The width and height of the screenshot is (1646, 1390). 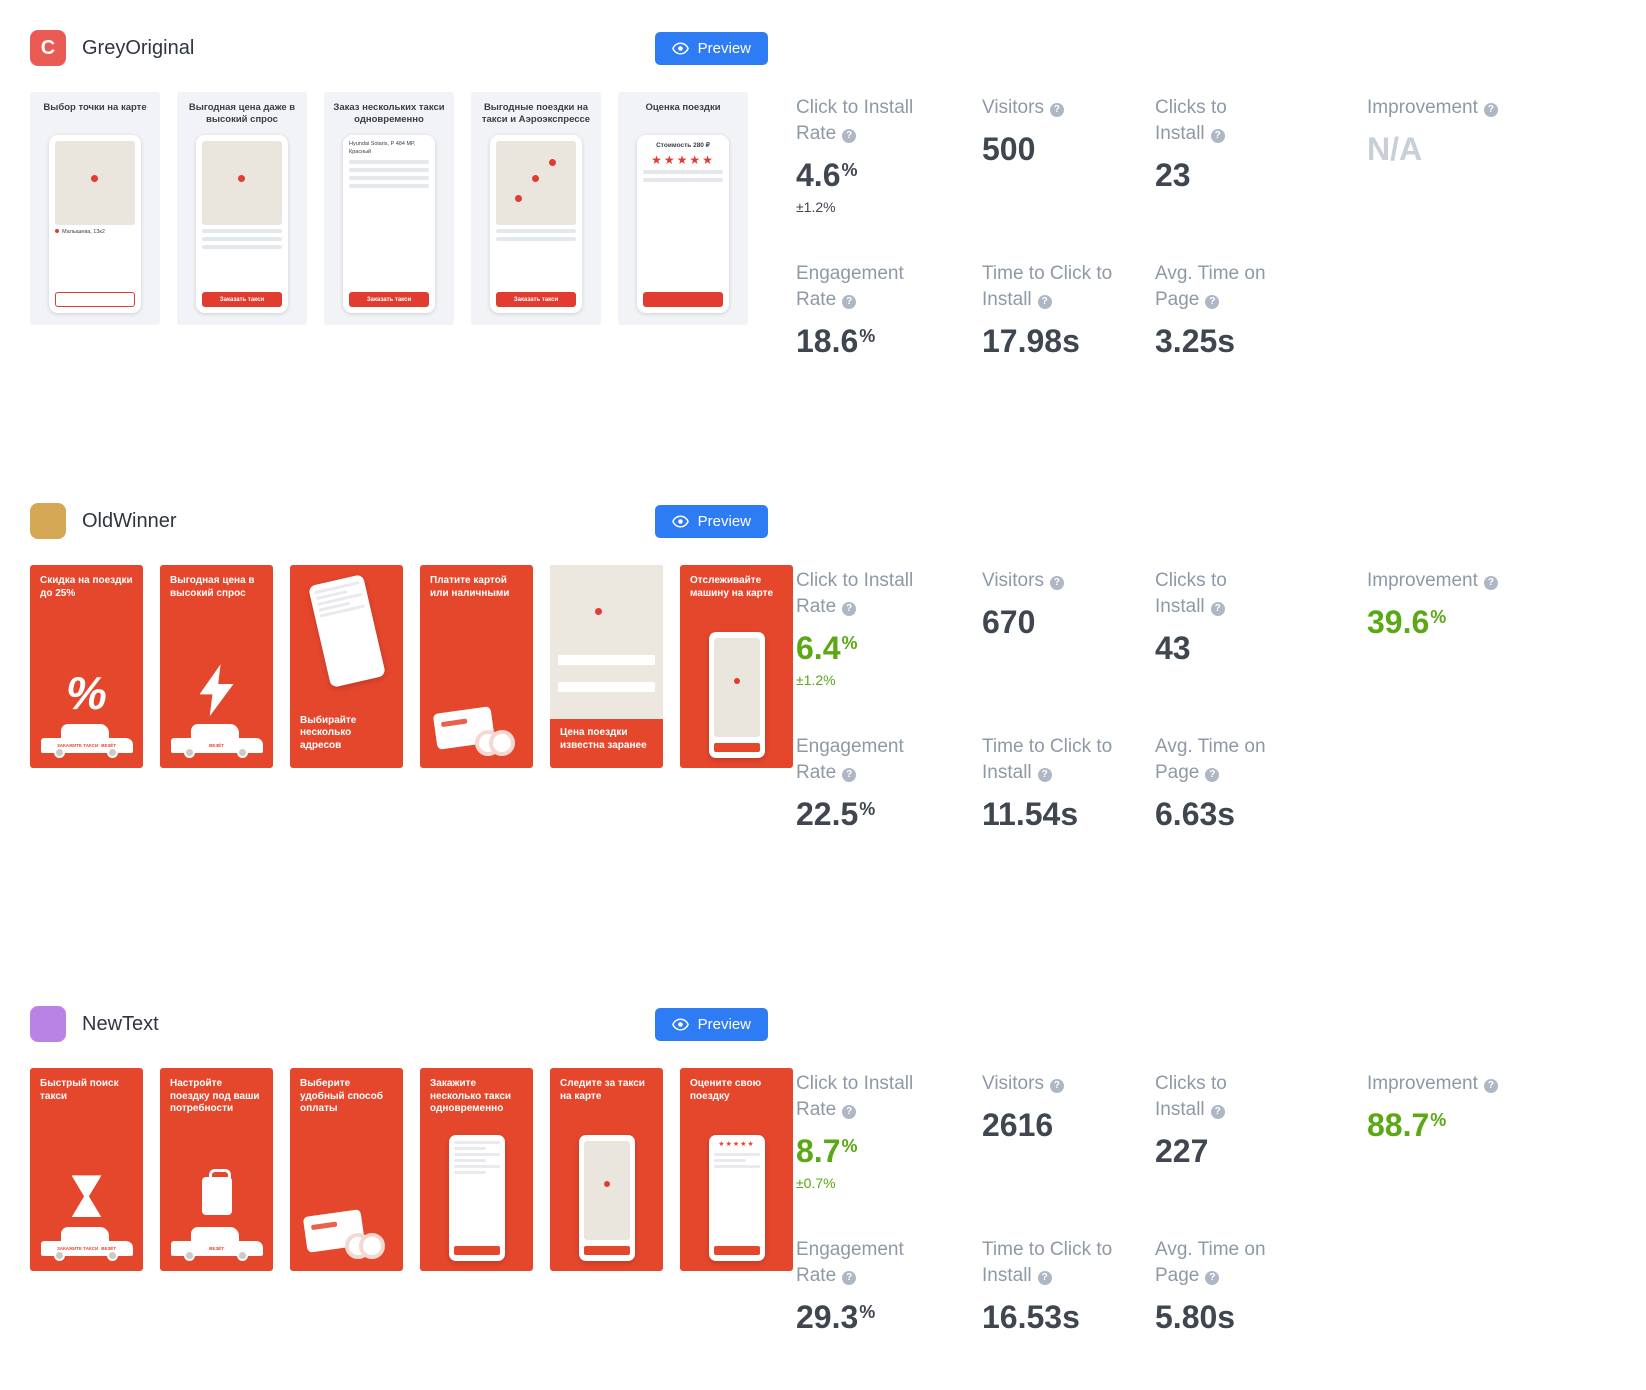 What do you see at coordinates (836, 813) in the screenshot?
I see `metric-value: 22.5%` at bounding box center [836, 813].